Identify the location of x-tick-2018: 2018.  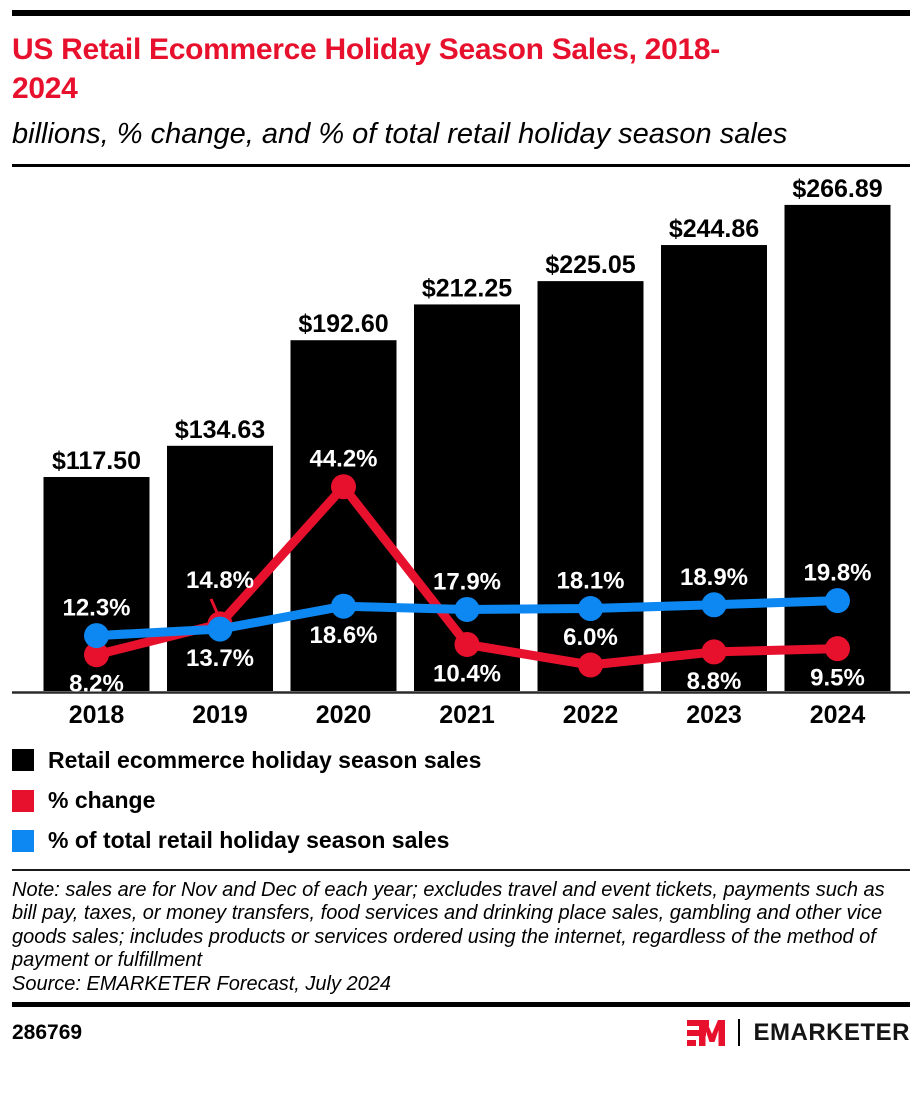
(97, 715).